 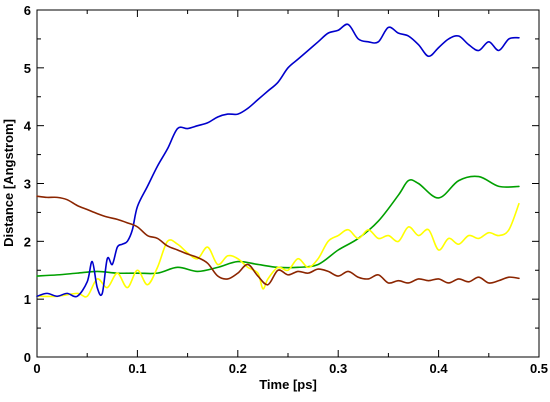 I want to click on y-tick-label-2: 2, so click(x=27, y=241).